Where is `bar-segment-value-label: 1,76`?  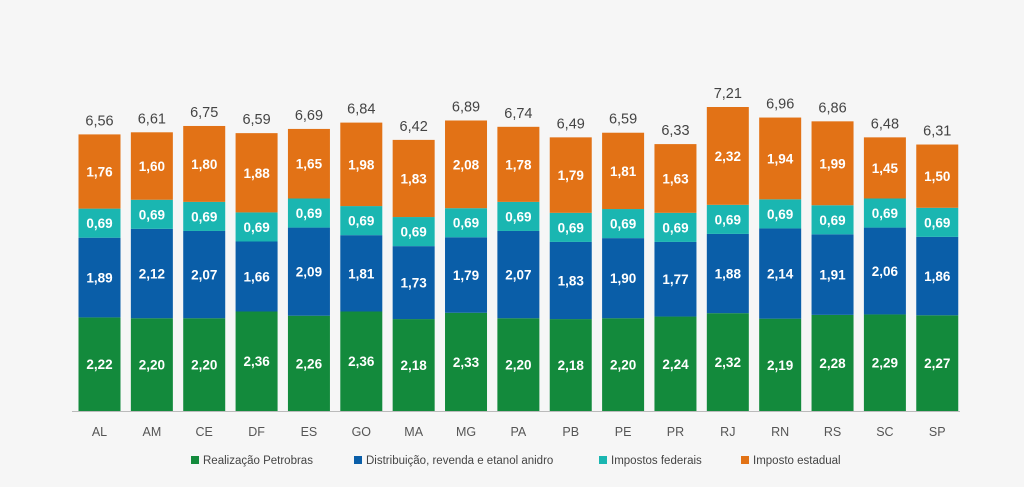 bar-segment-value-label: 1,76 is located at coordinates (99, 172).